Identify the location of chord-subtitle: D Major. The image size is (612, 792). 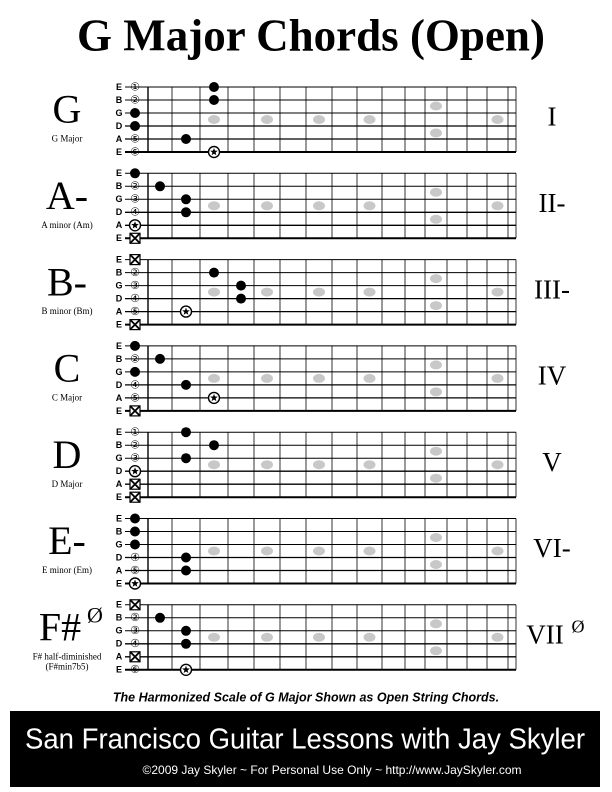
(67, 484).